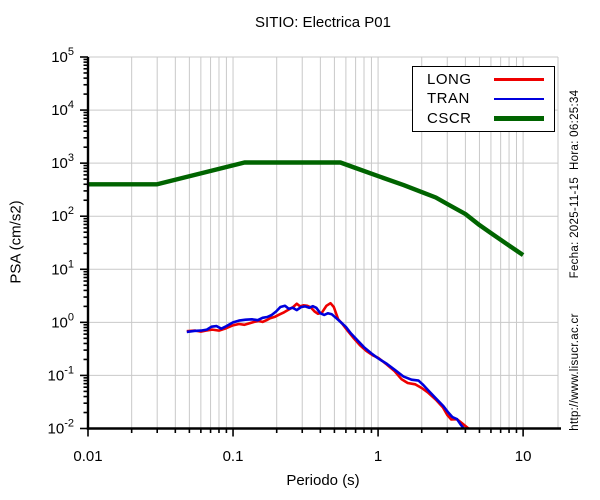  Describe the element at coordinates (378, 456) in the screenshot. I see `x-tick-label: 1` at that location.